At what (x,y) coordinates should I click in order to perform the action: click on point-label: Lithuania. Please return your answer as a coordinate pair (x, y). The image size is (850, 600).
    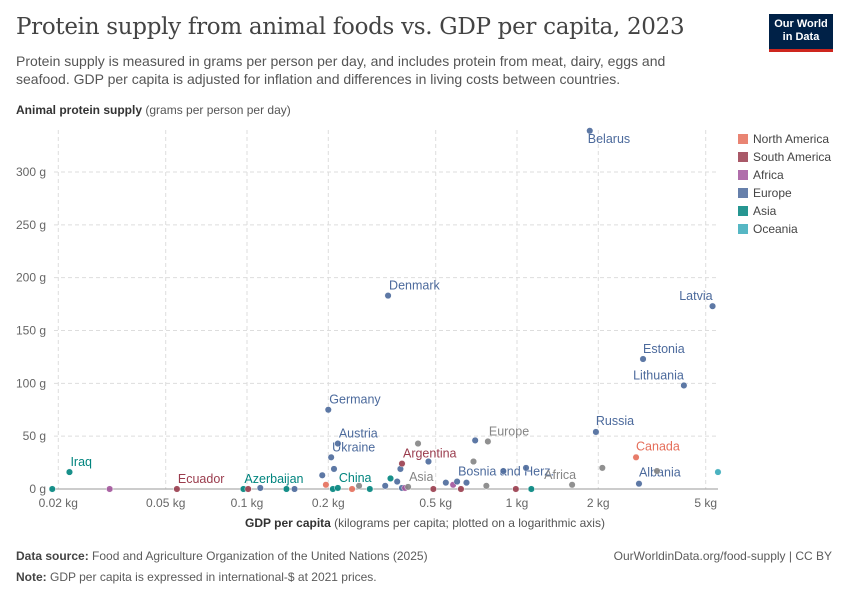
    Looking at the image, I should click on (658, 375).